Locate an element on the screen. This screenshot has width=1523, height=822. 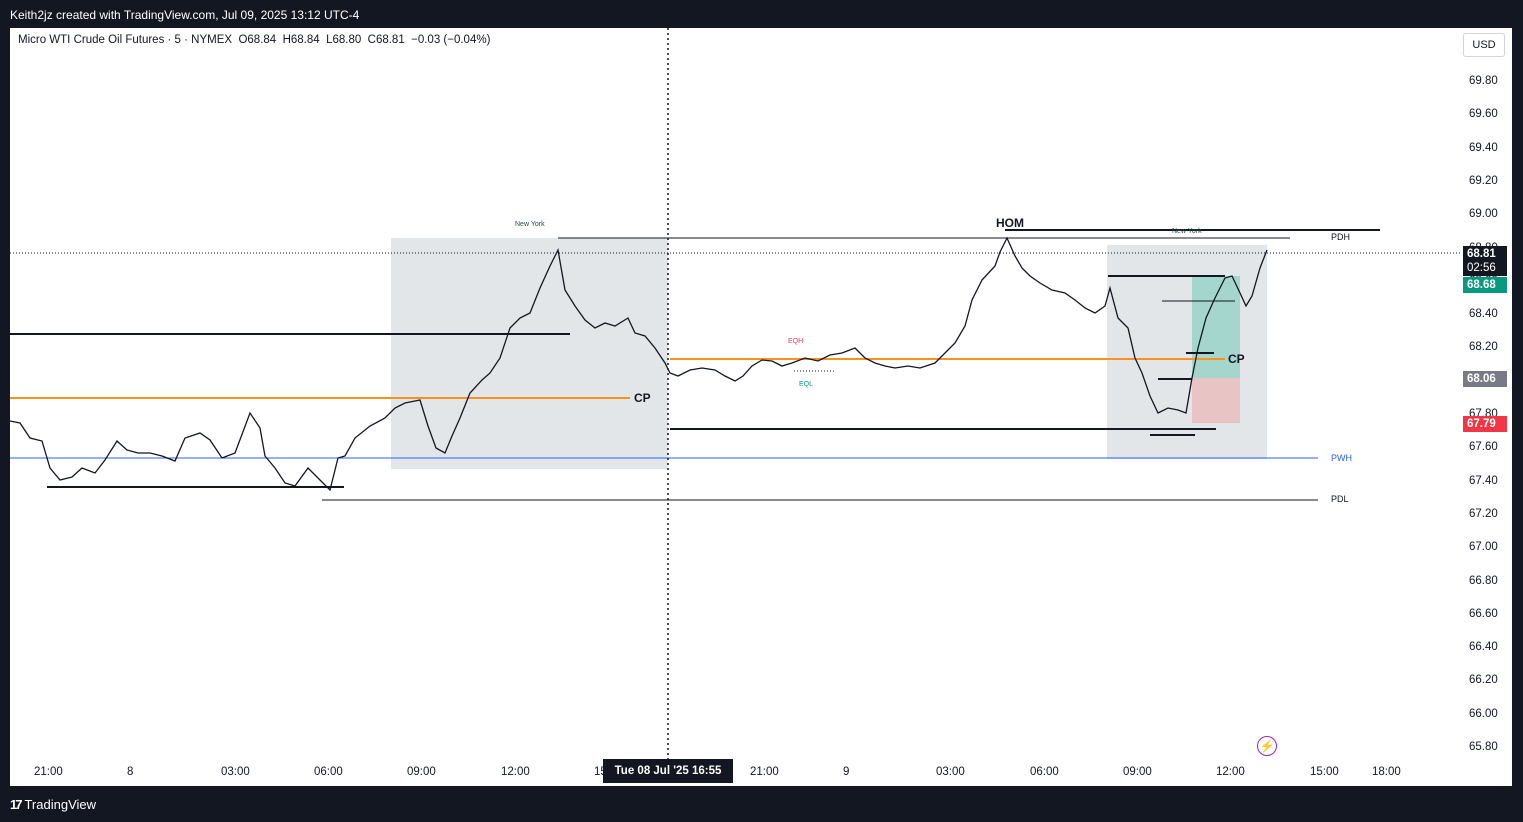
tradingview-logo: 17 TradingView is located at coordinates (53, 804).